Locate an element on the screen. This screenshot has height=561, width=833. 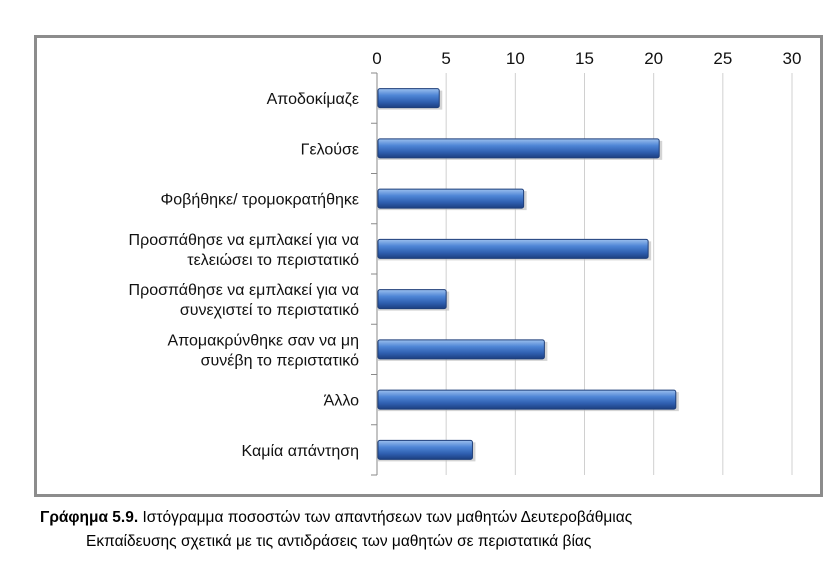
category-label-2: Φοβήθηκε/ τρομοκρατήθηκε is located at coordinates (259, 200).